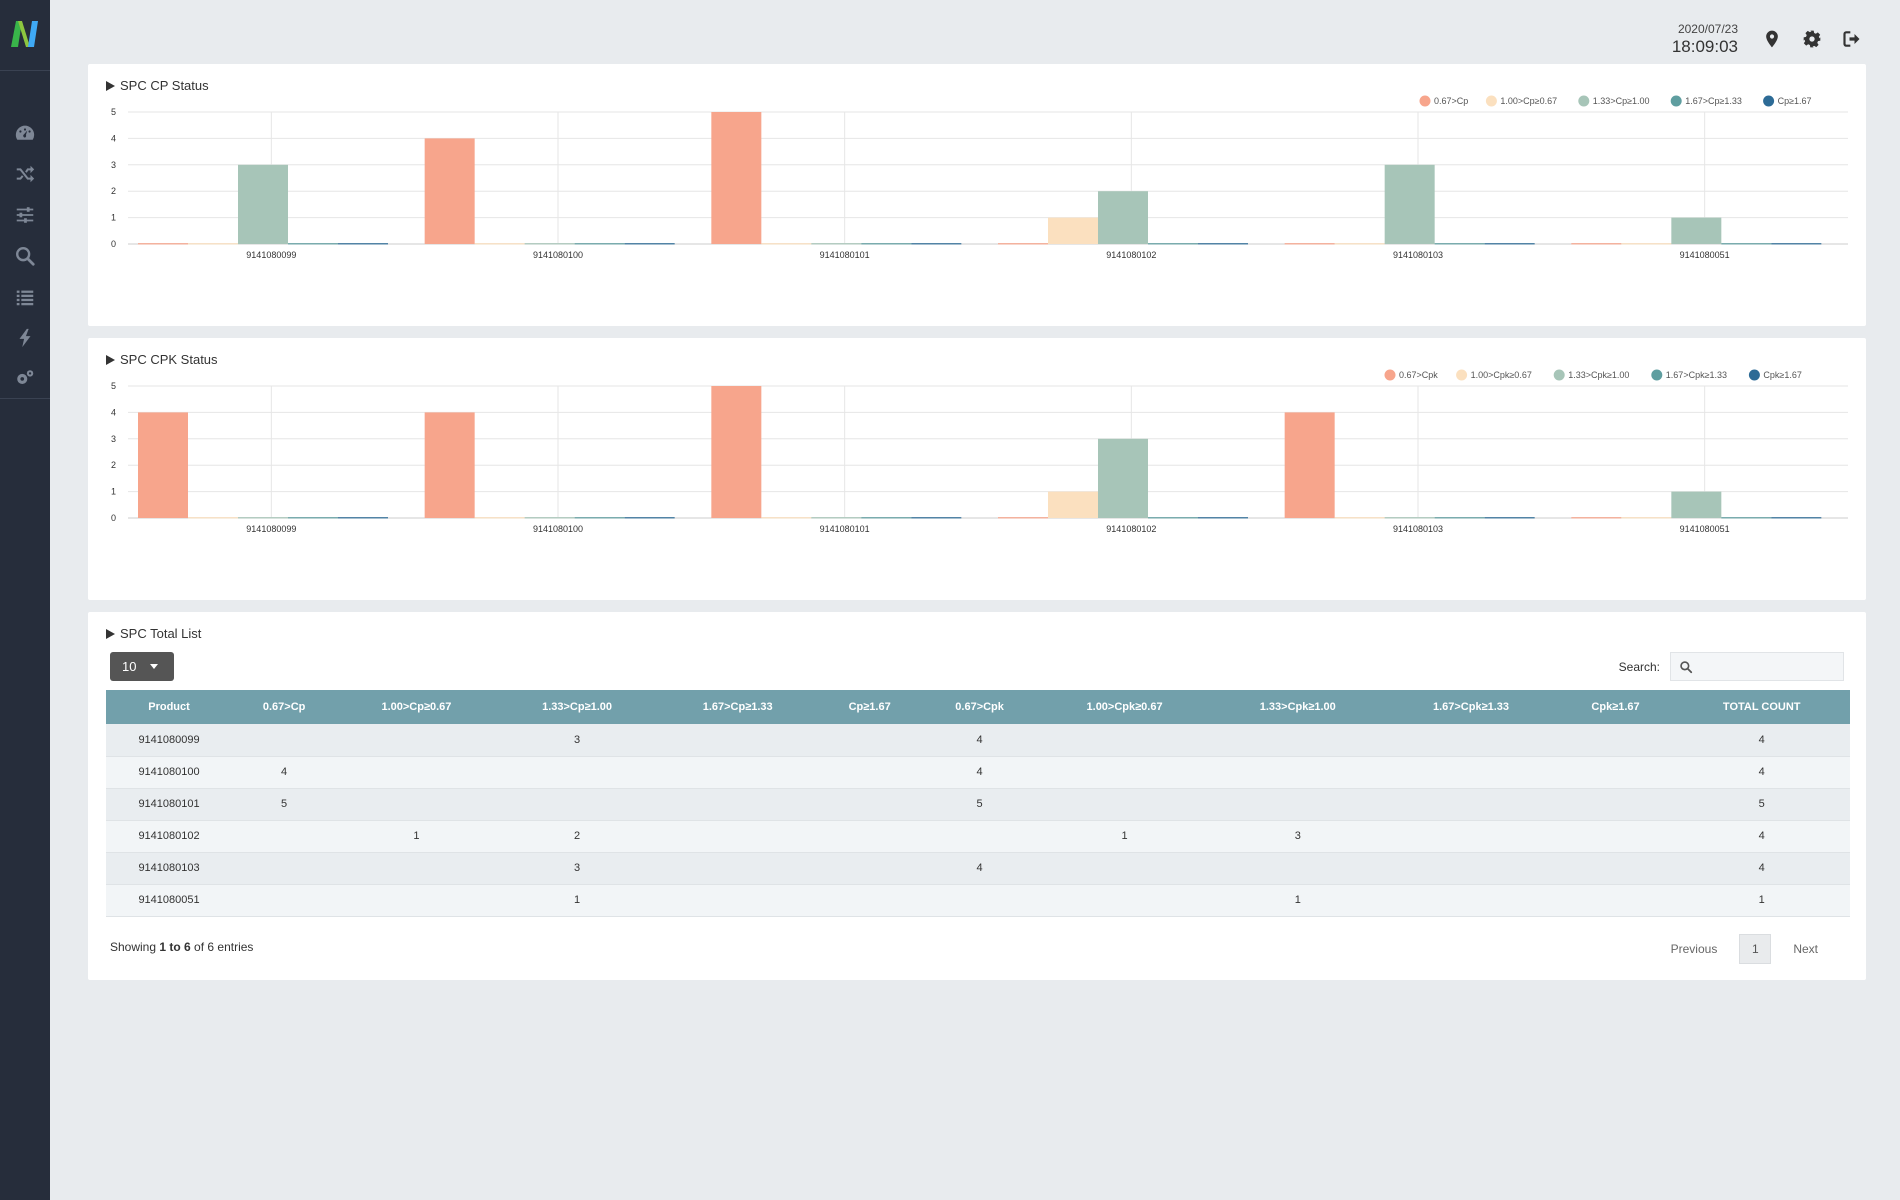 Image resolution: width=1900 pixels, height=1200 pixels. I want to click on column-header: TOTAL COUNT, so click(1761, 707).